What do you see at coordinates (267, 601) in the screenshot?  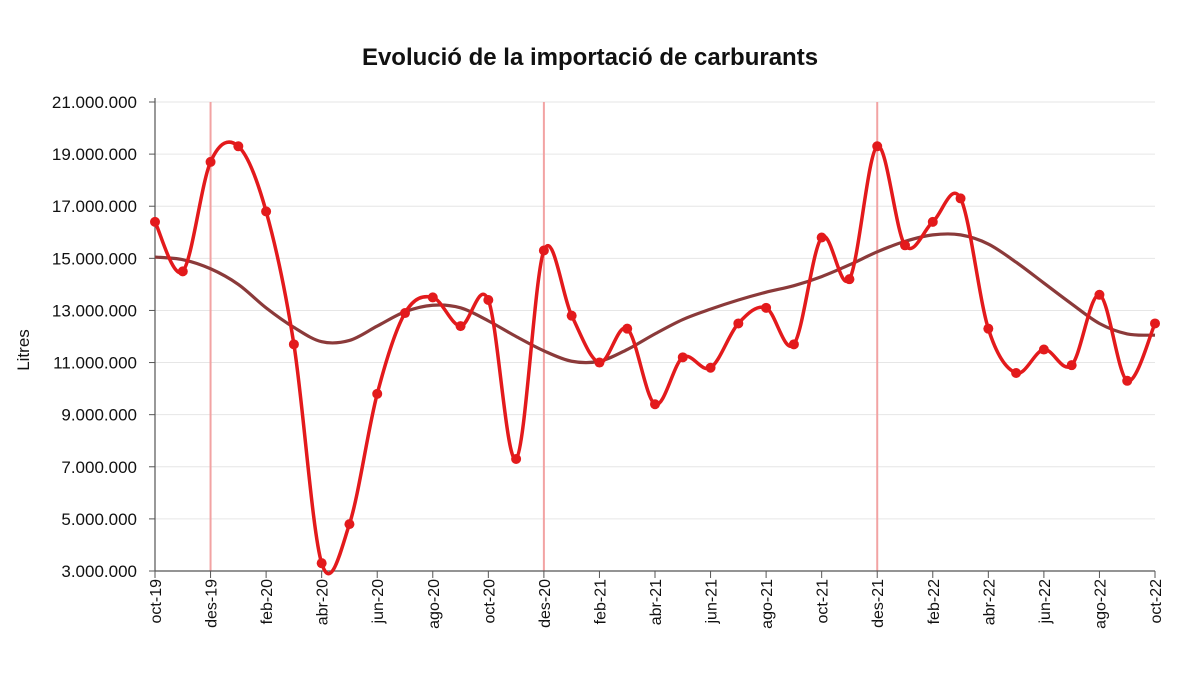 I see `x-tick-label: feb-20` at bounding box center [267, 601].